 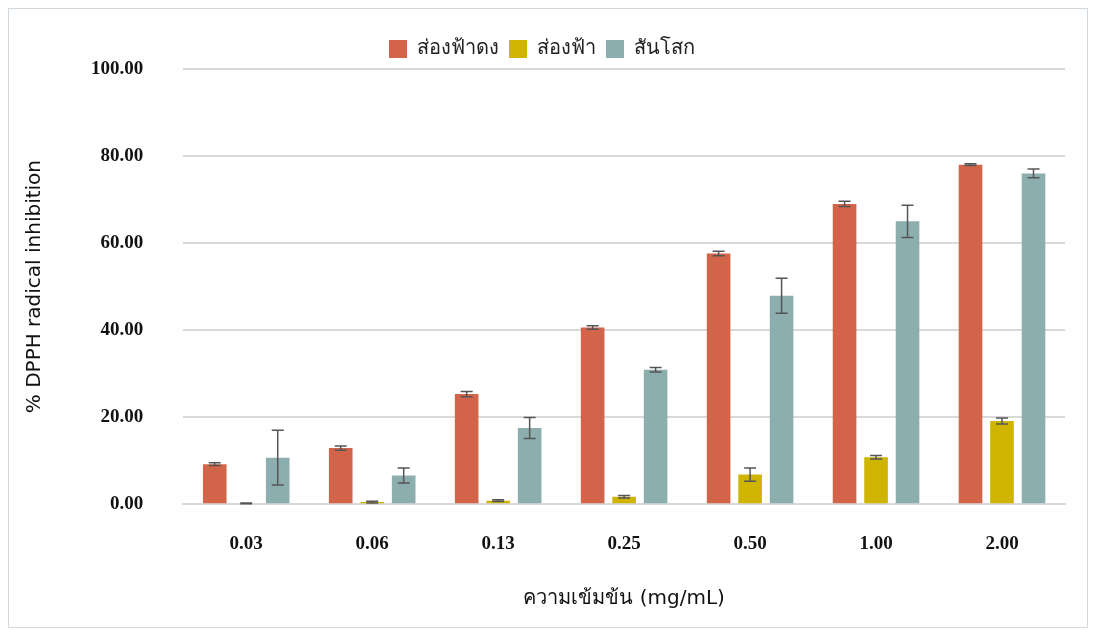 I want to click on x-axis-title: ความเข้มข้น (mg/mL), so click(x=624, y=597).